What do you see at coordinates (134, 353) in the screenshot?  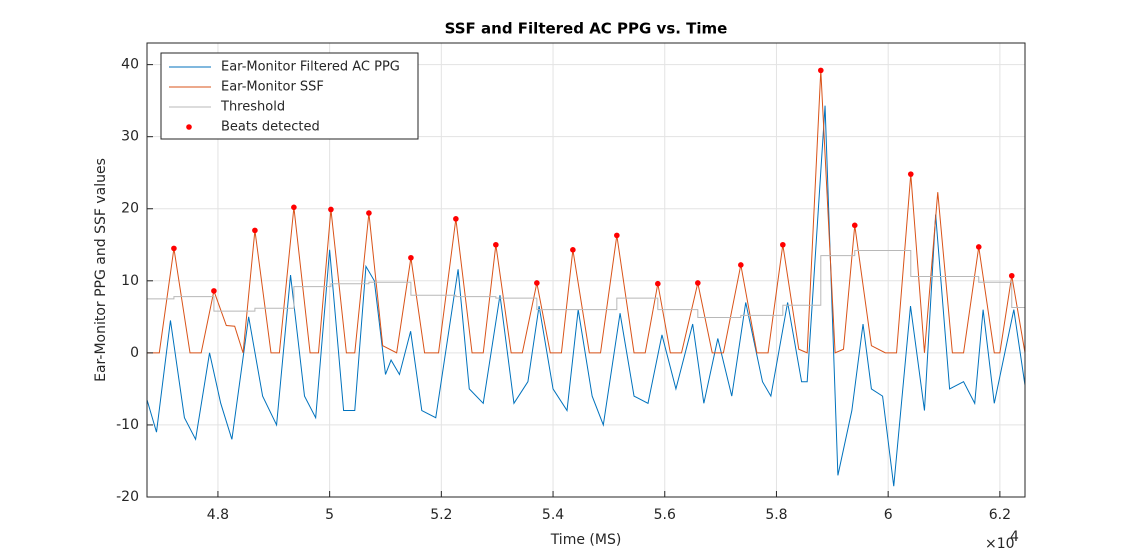 I see `y-tick-label: 0` at bounding box center [134, 353].